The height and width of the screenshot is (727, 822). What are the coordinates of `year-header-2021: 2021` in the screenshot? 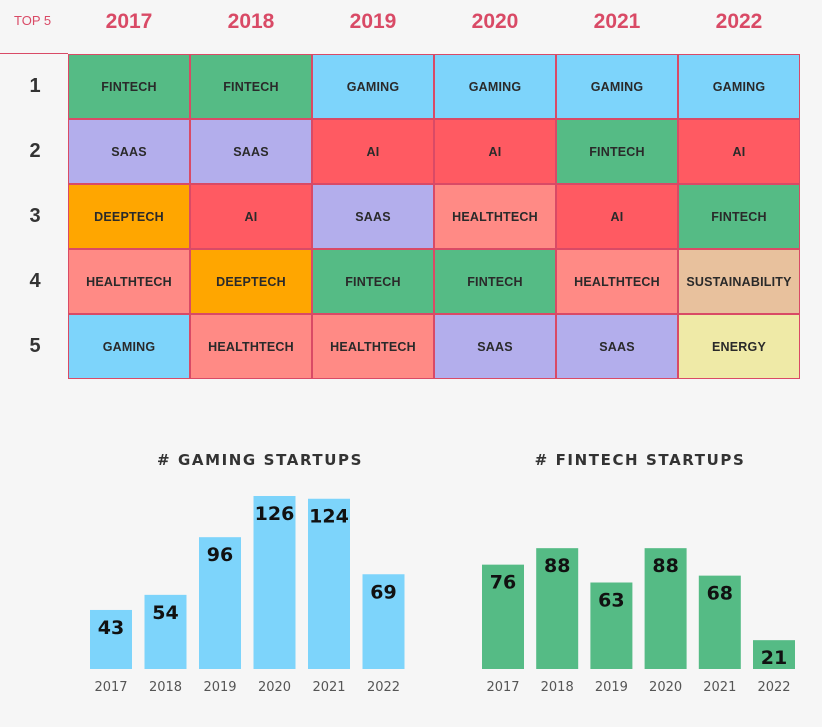 It's located at (617, 21).